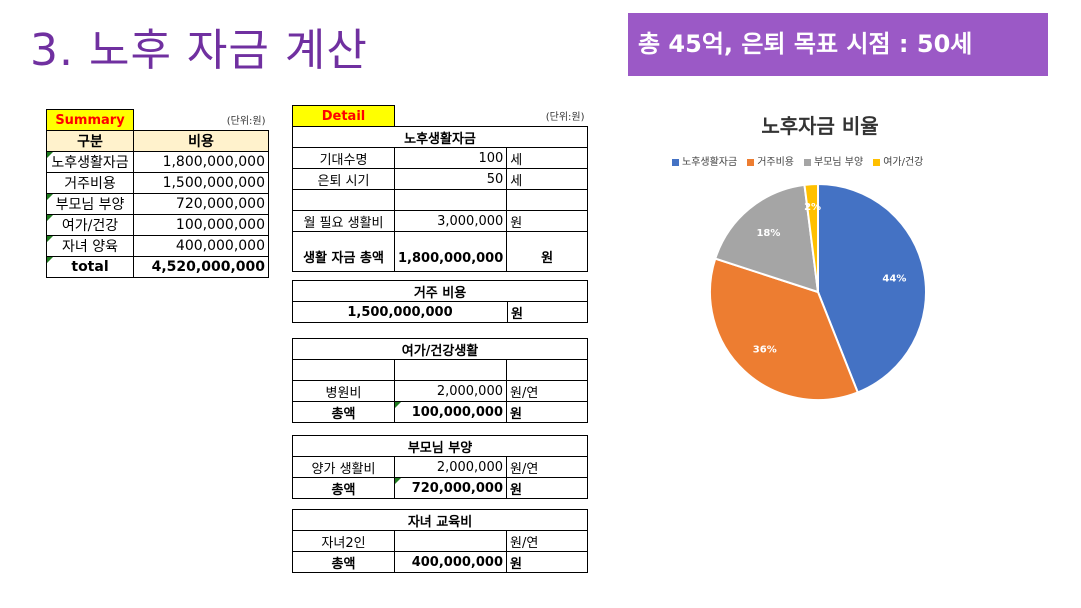 The image size is (1081, 608). Describe the element at coordinates (90, 120) in the screenshot. I see `summary-label: Summary` at that location.